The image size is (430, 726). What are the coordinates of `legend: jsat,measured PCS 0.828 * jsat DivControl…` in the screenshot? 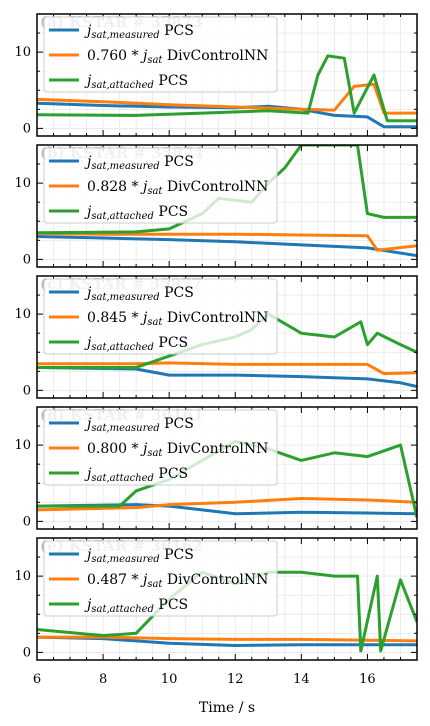 It's located at (160, 185).